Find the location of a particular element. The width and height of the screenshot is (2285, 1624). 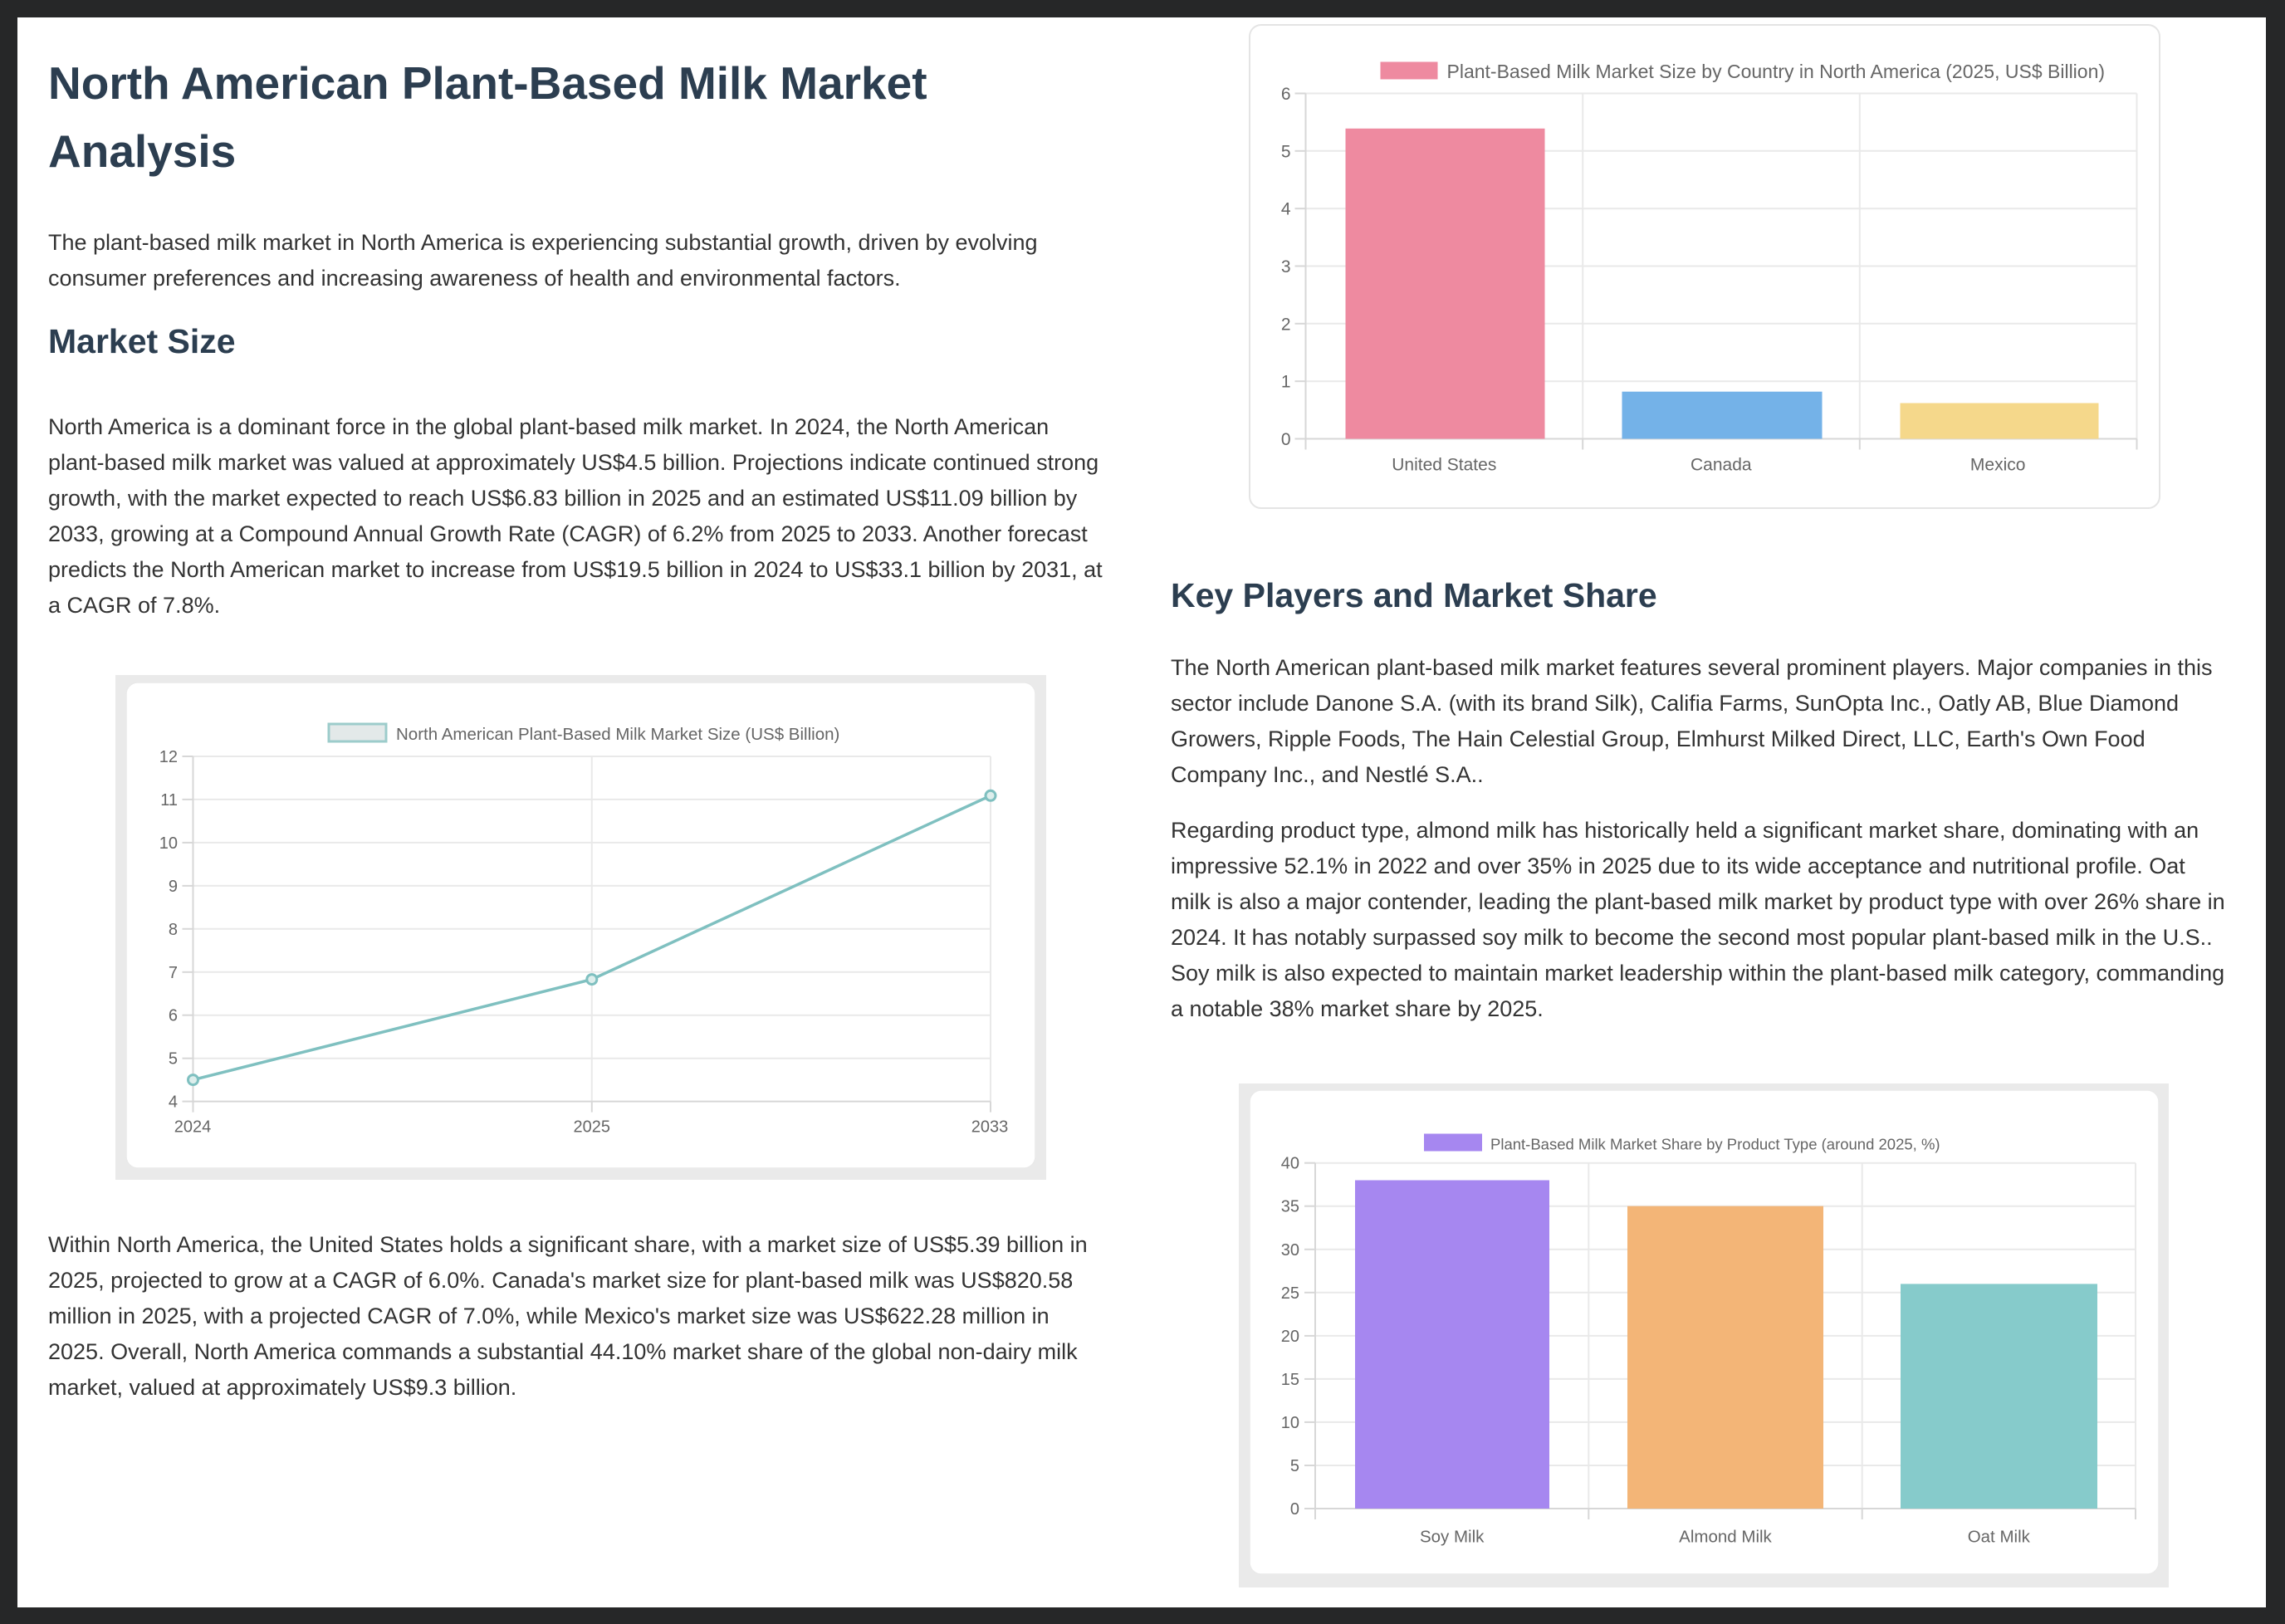

svg-text: 12 is located at coordinates (168, 757).